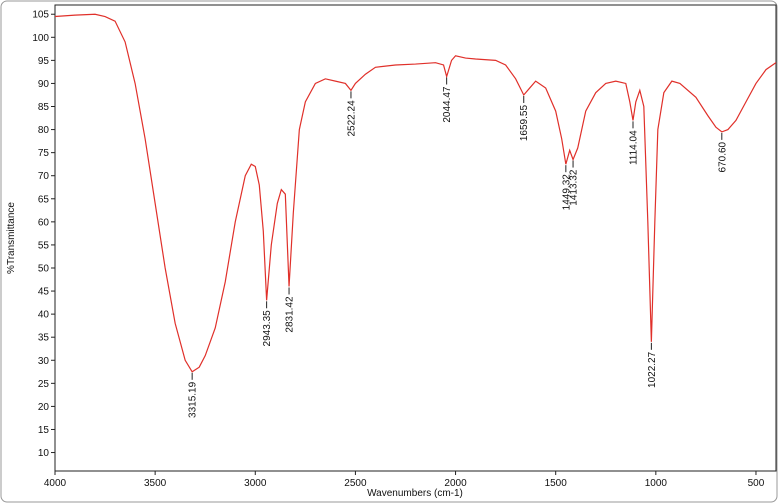 This screenshot has height=503, width=778. What do you see at coordinates (44, 153) in the screenshot?
I see `y-tick-label: 75` at bounding box center [44, 153].